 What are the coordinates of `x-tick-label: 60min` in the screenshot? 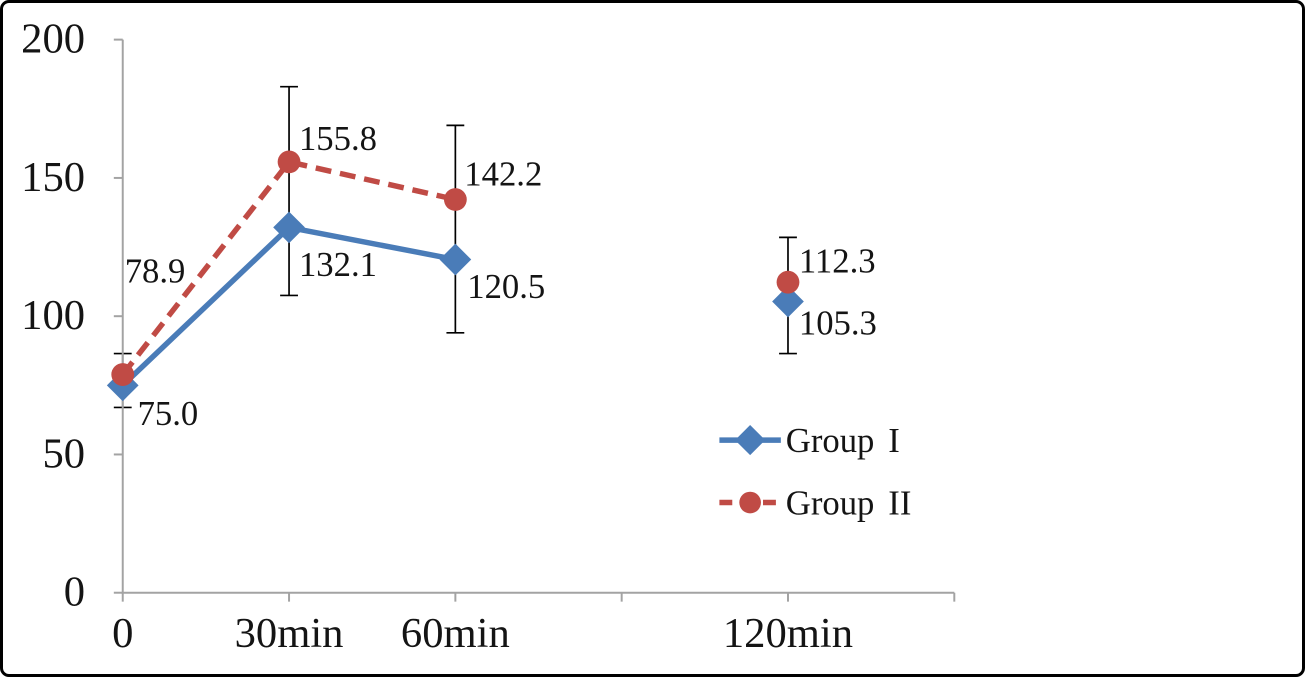 It's located at (455, 633).